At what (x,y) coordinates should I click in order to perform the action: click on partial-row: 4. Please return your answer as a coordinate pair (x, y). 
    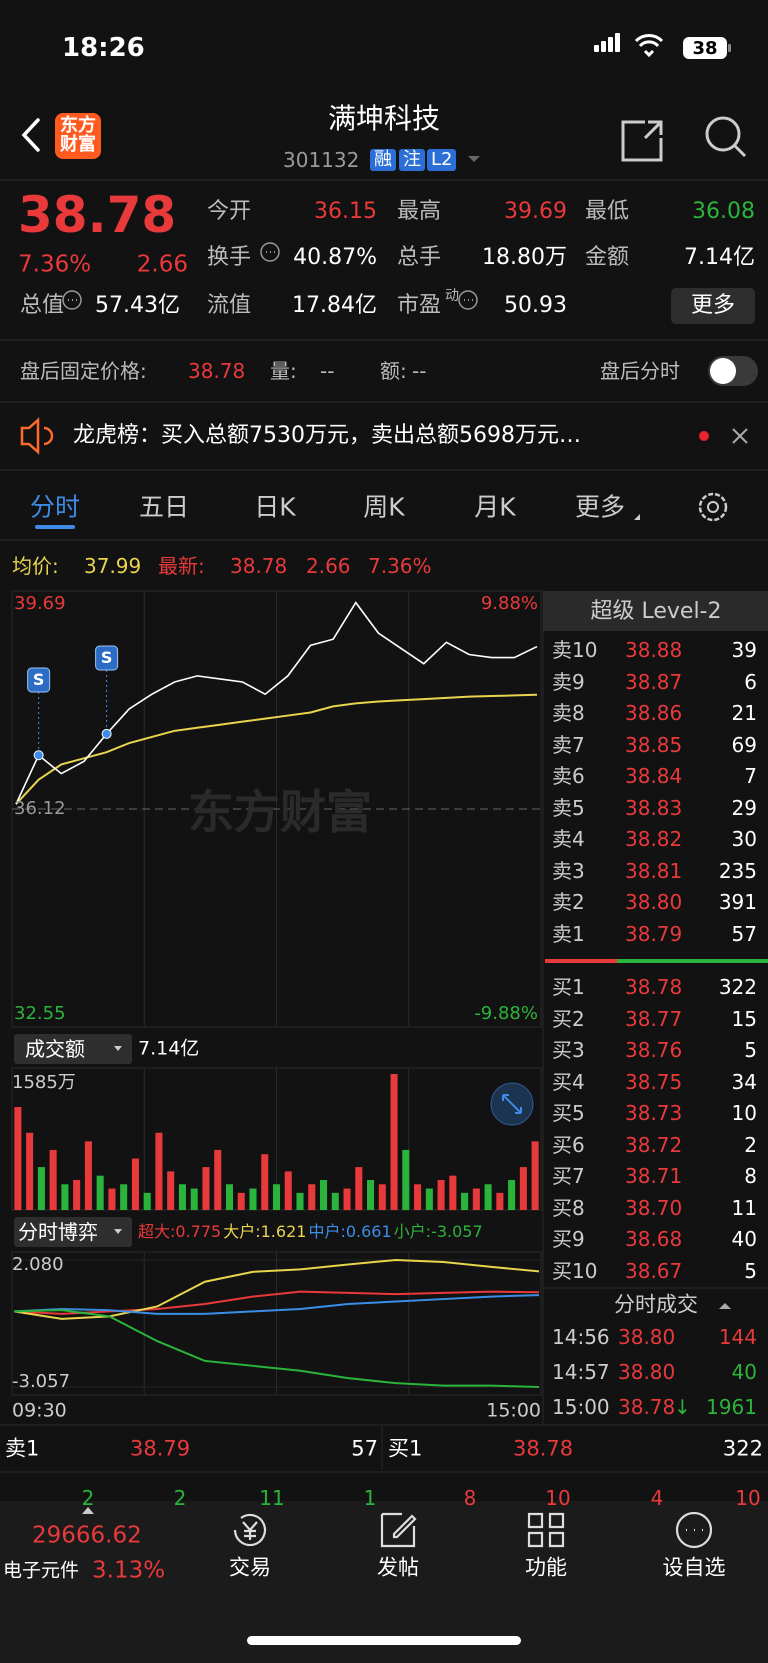
    Looking at the image, I should click on (657, 1498).